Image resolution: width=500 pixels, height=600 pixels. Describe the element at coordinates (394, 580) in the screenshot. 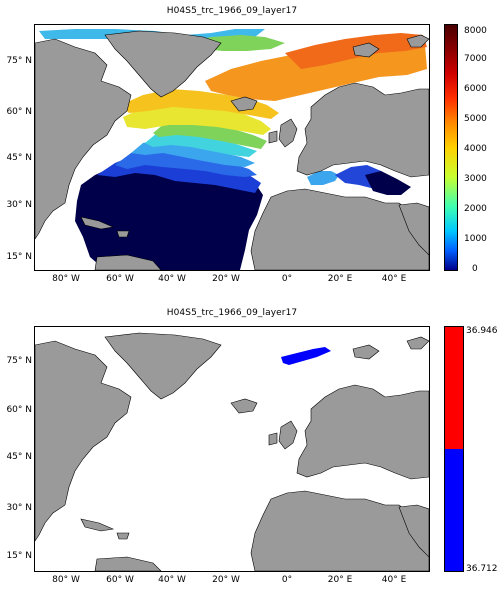

I see `bottom-xtick-40e: 40° E` at that location.